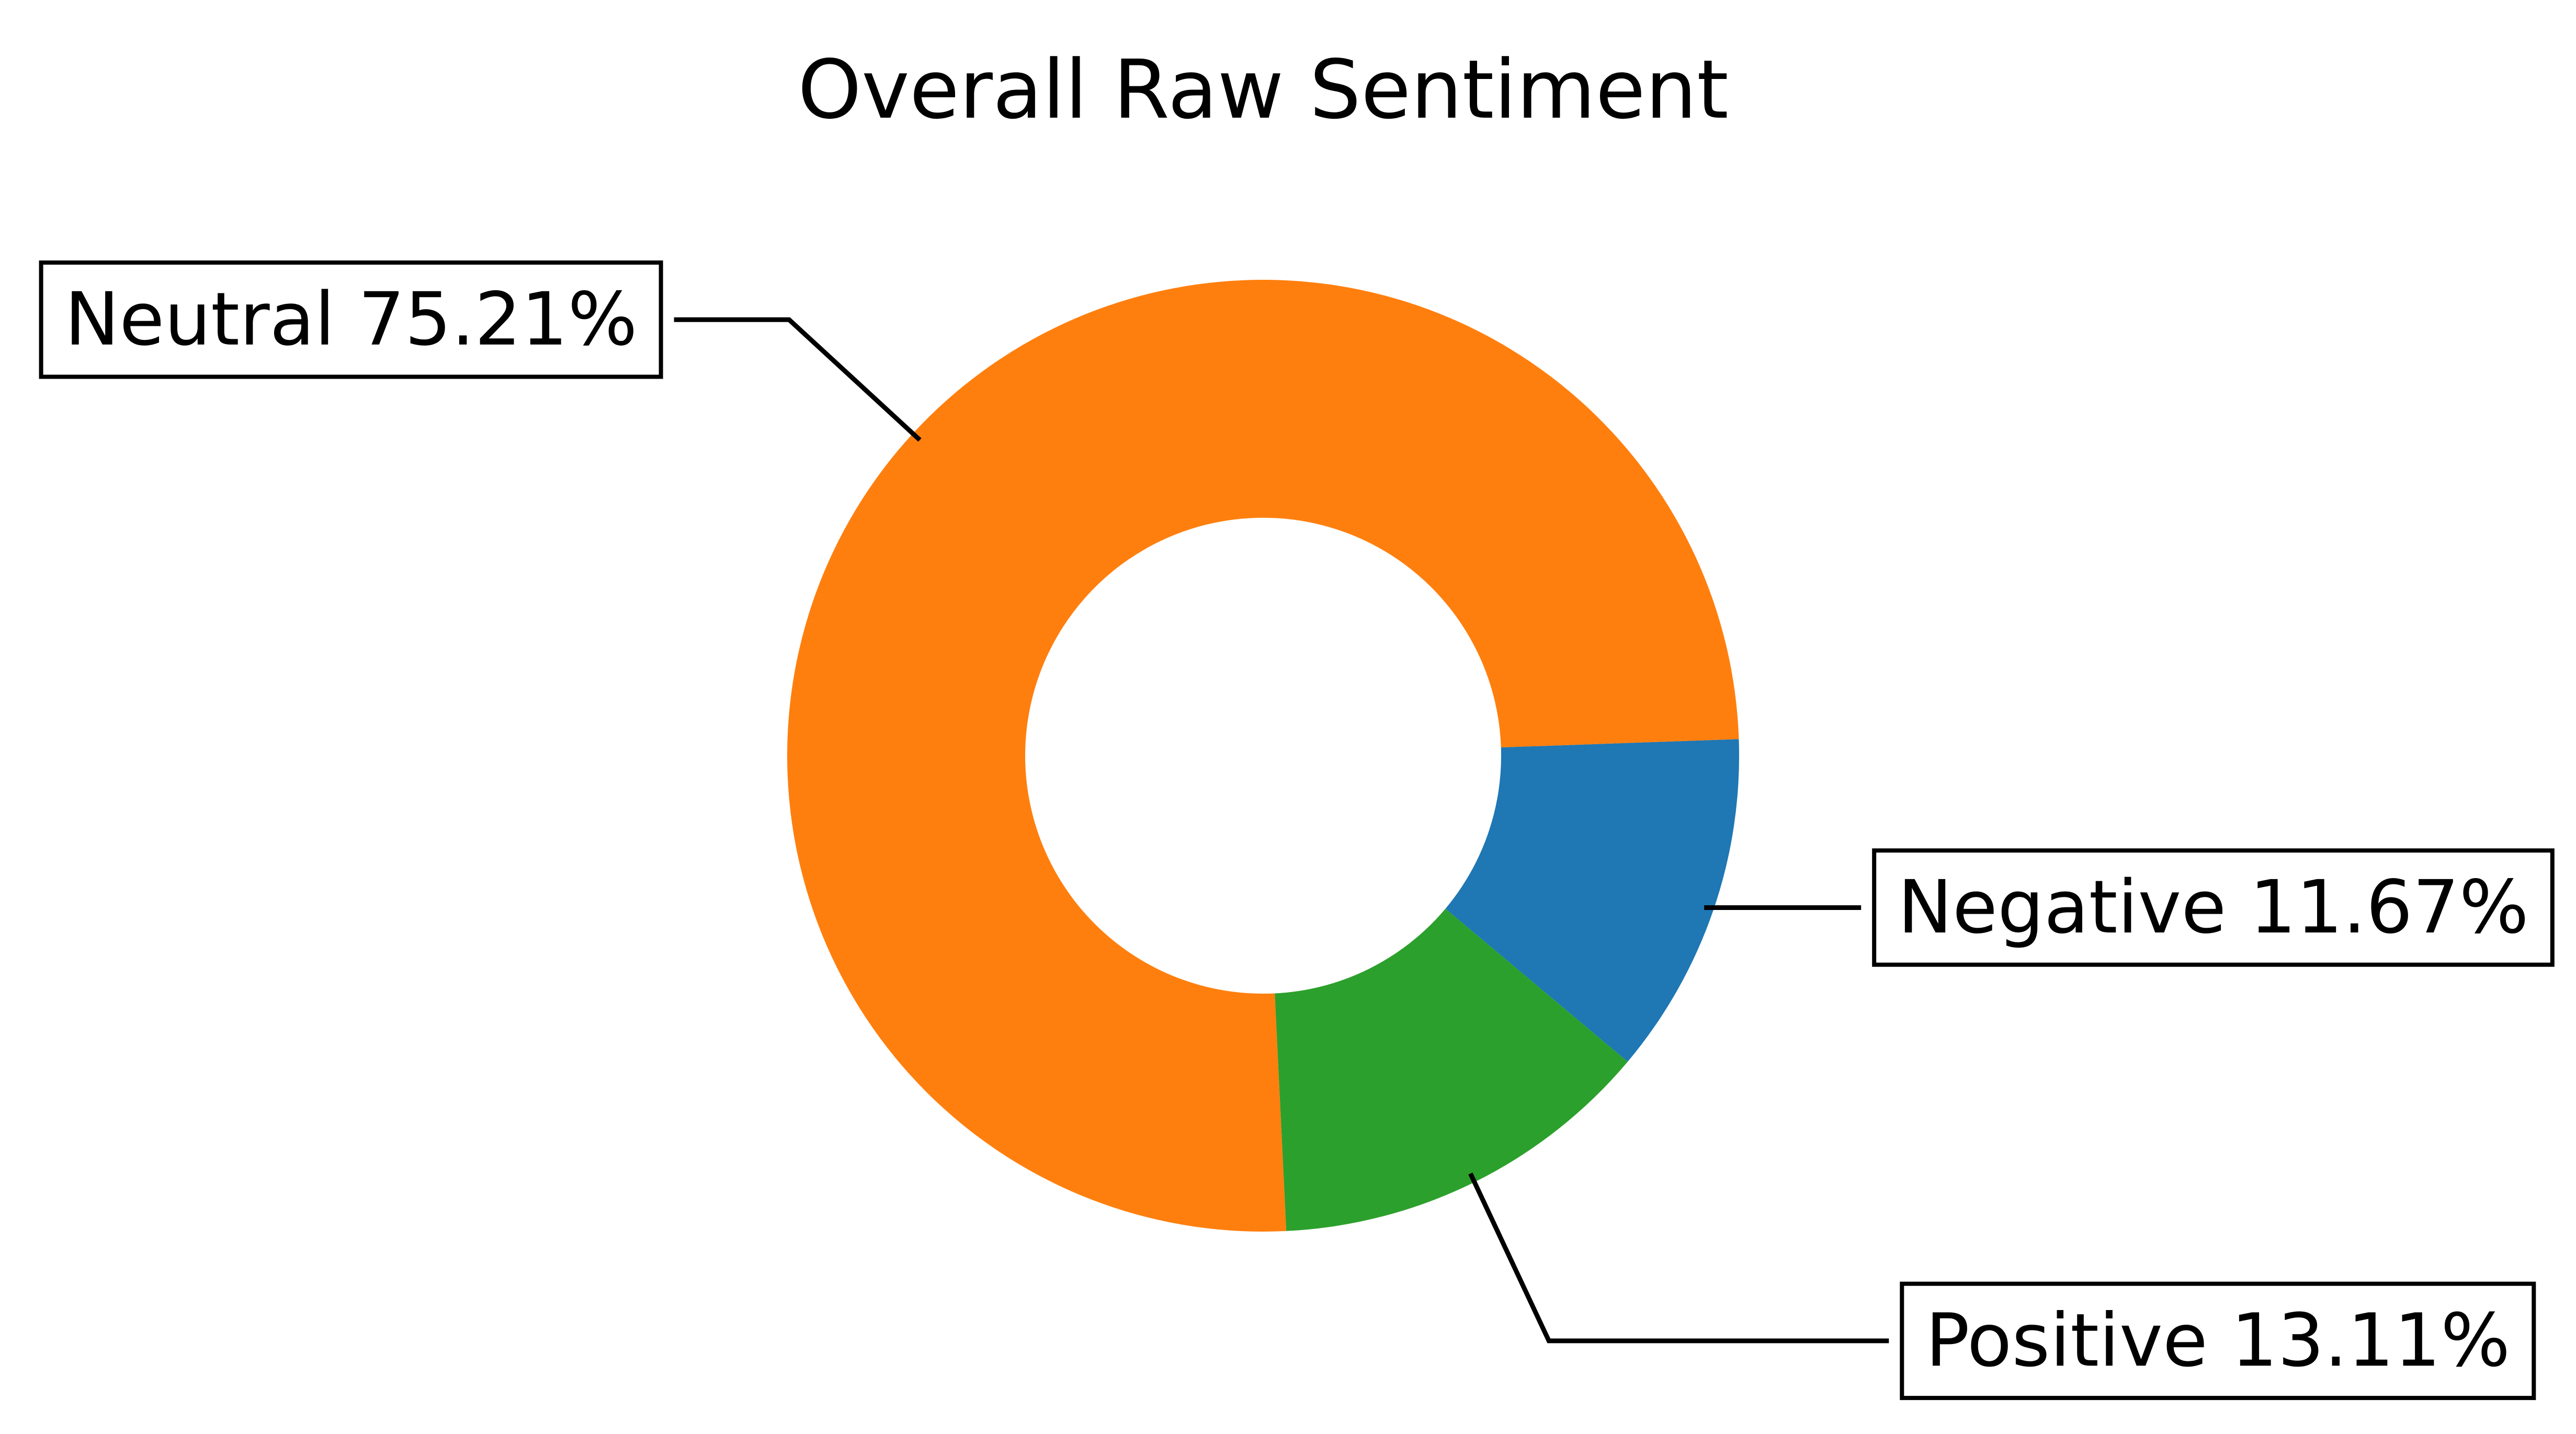 The image size is (2576, 1434). What do you see at coordinates (1263, 89) in the screenshot?
I see `chart-title: Overall Raw Sentiment` at bounding box center [1263, 89].